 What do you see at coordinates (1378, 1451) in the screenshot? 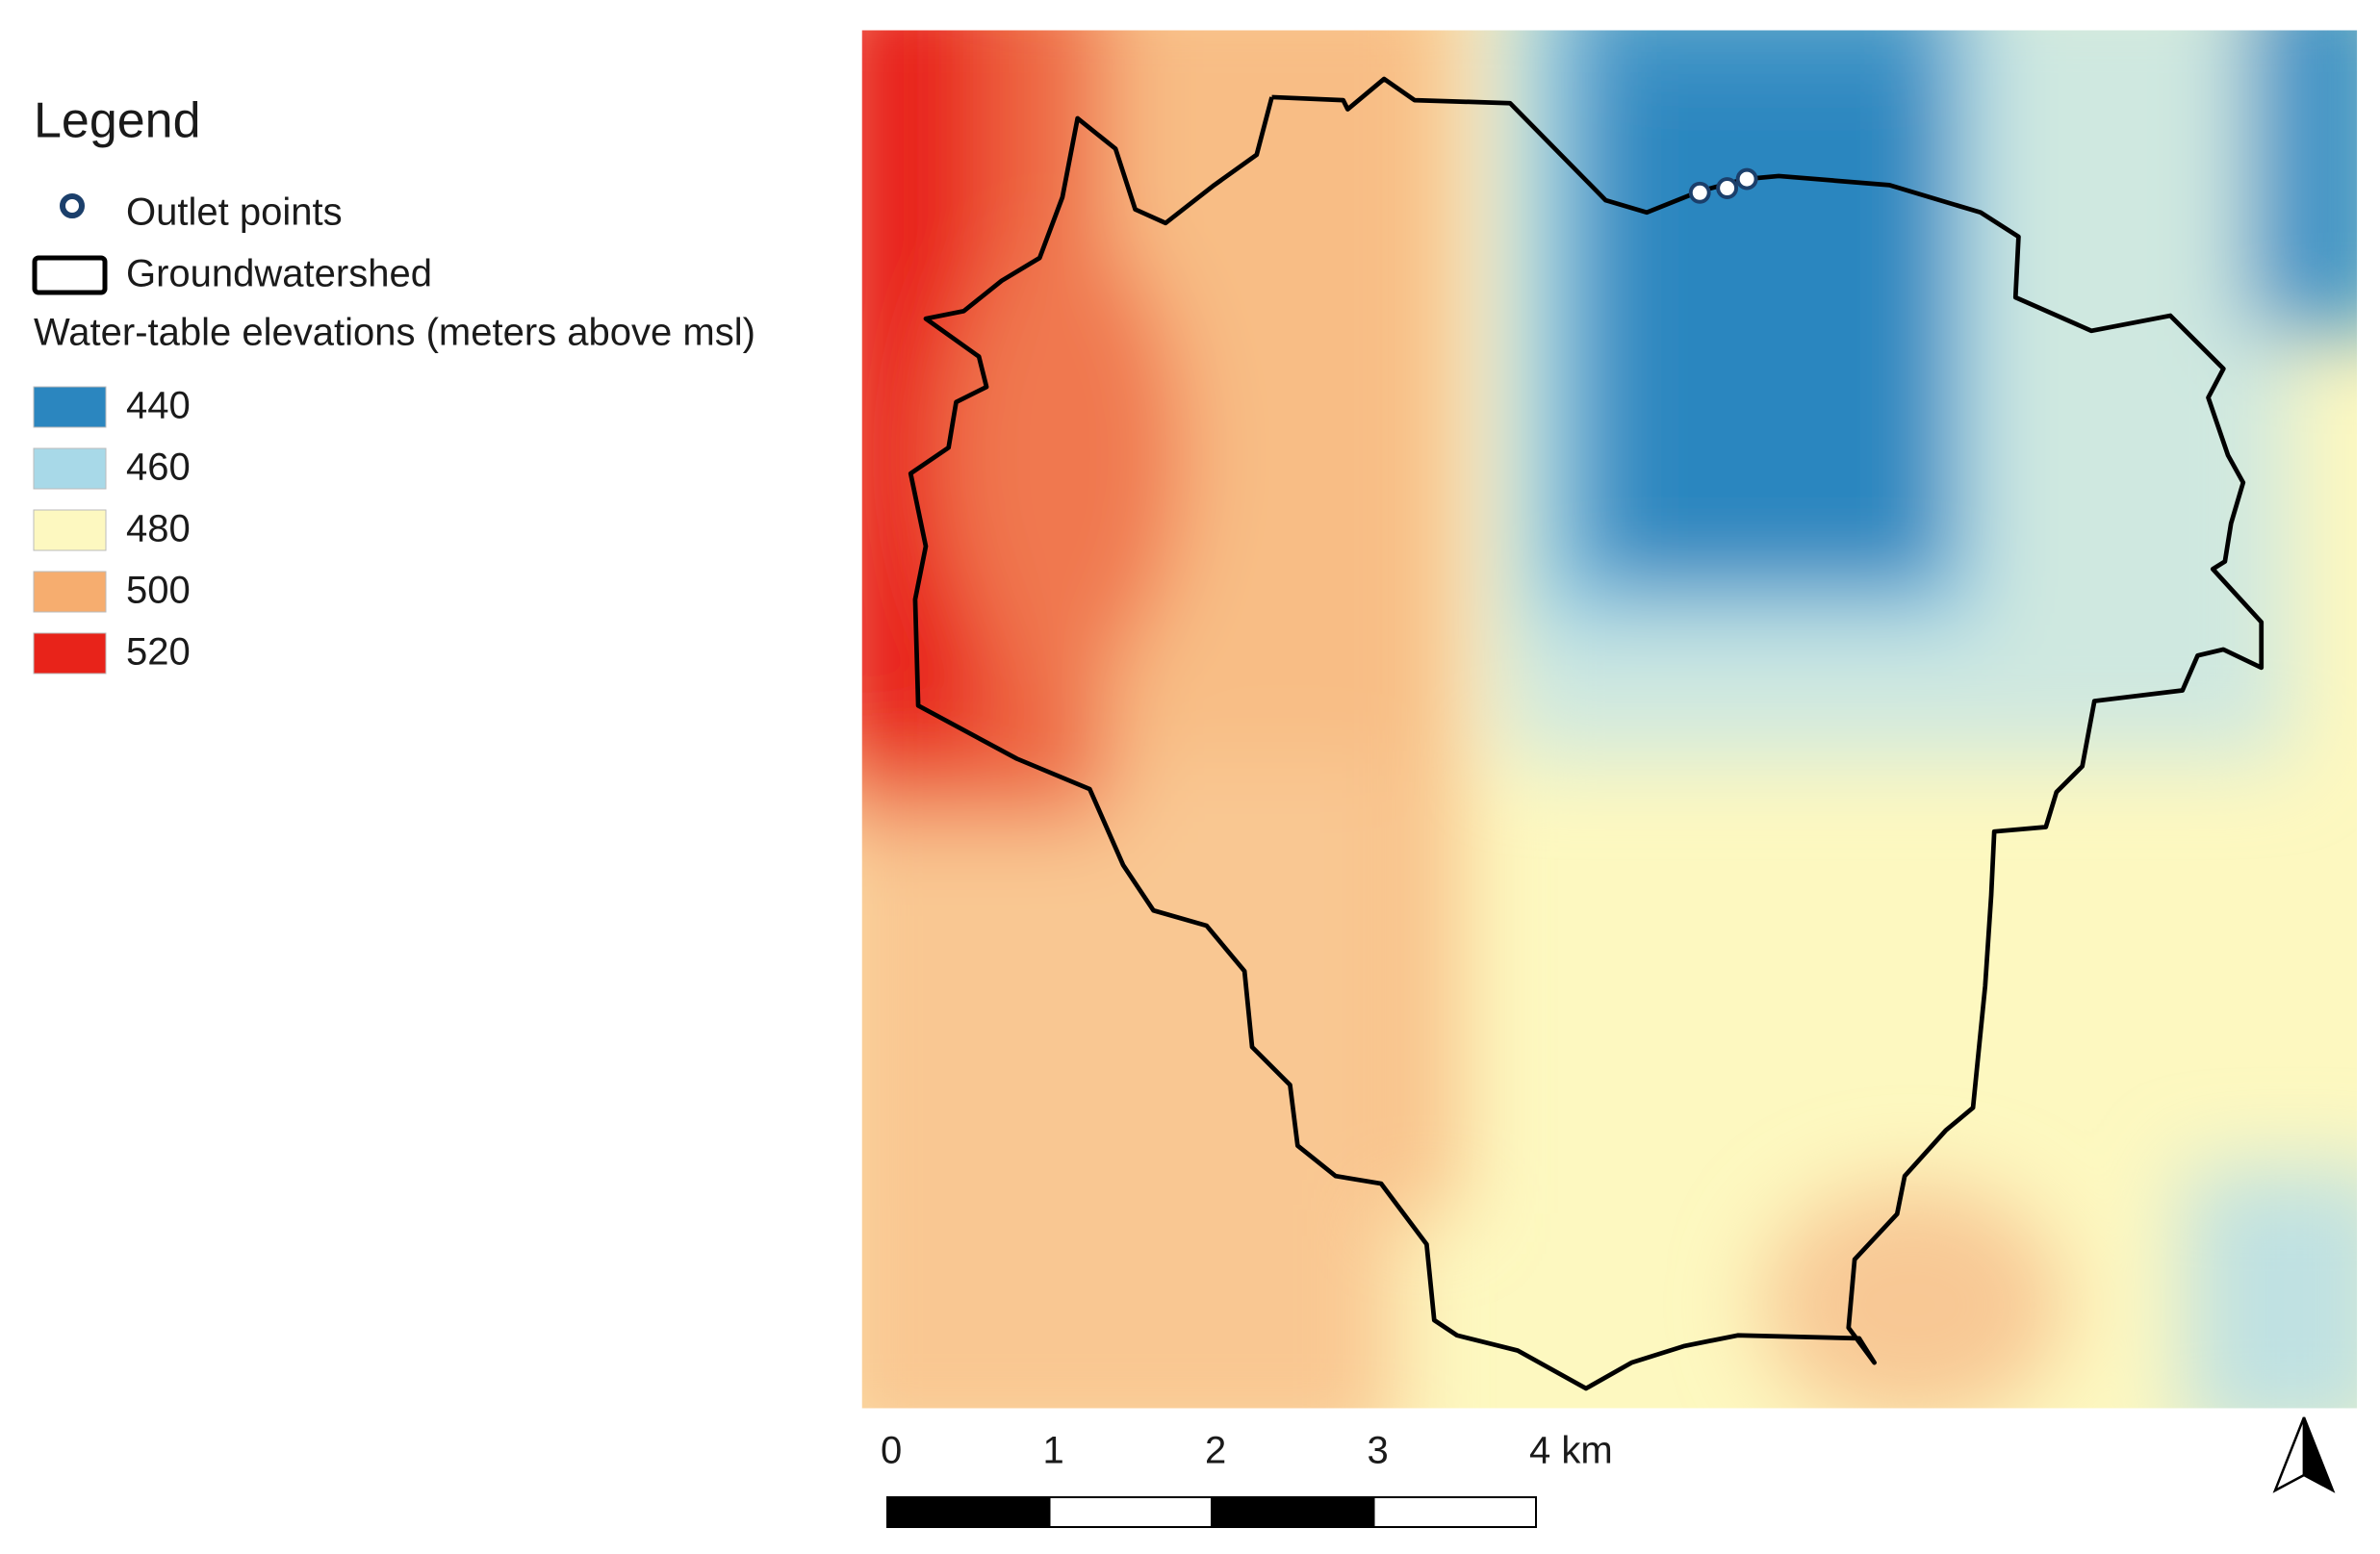
I see `scale-label: 3` at bounding box center [1378, 1451].